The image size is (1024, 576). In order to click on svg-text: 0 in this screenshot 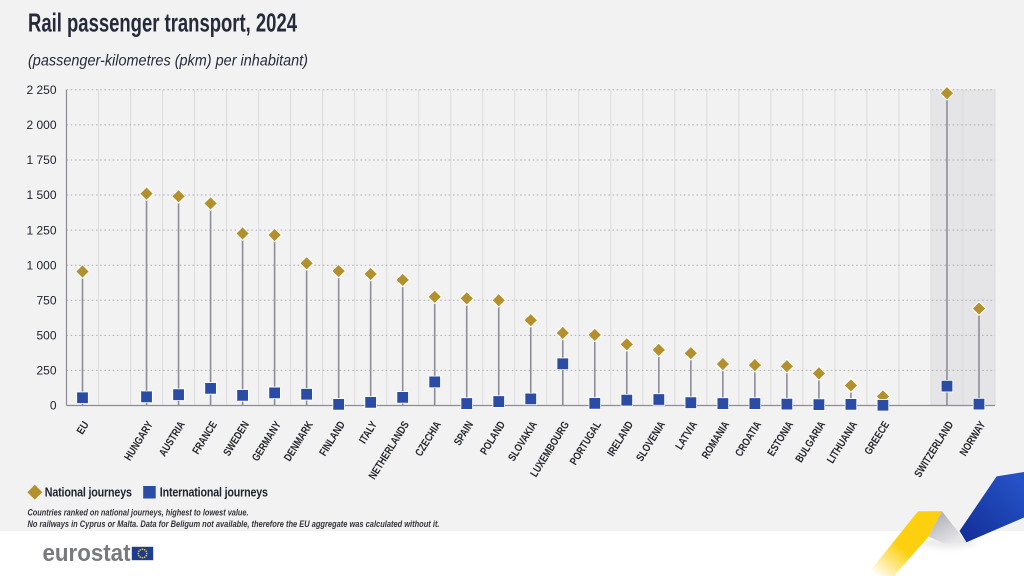, I will do `click(53, 406)`.